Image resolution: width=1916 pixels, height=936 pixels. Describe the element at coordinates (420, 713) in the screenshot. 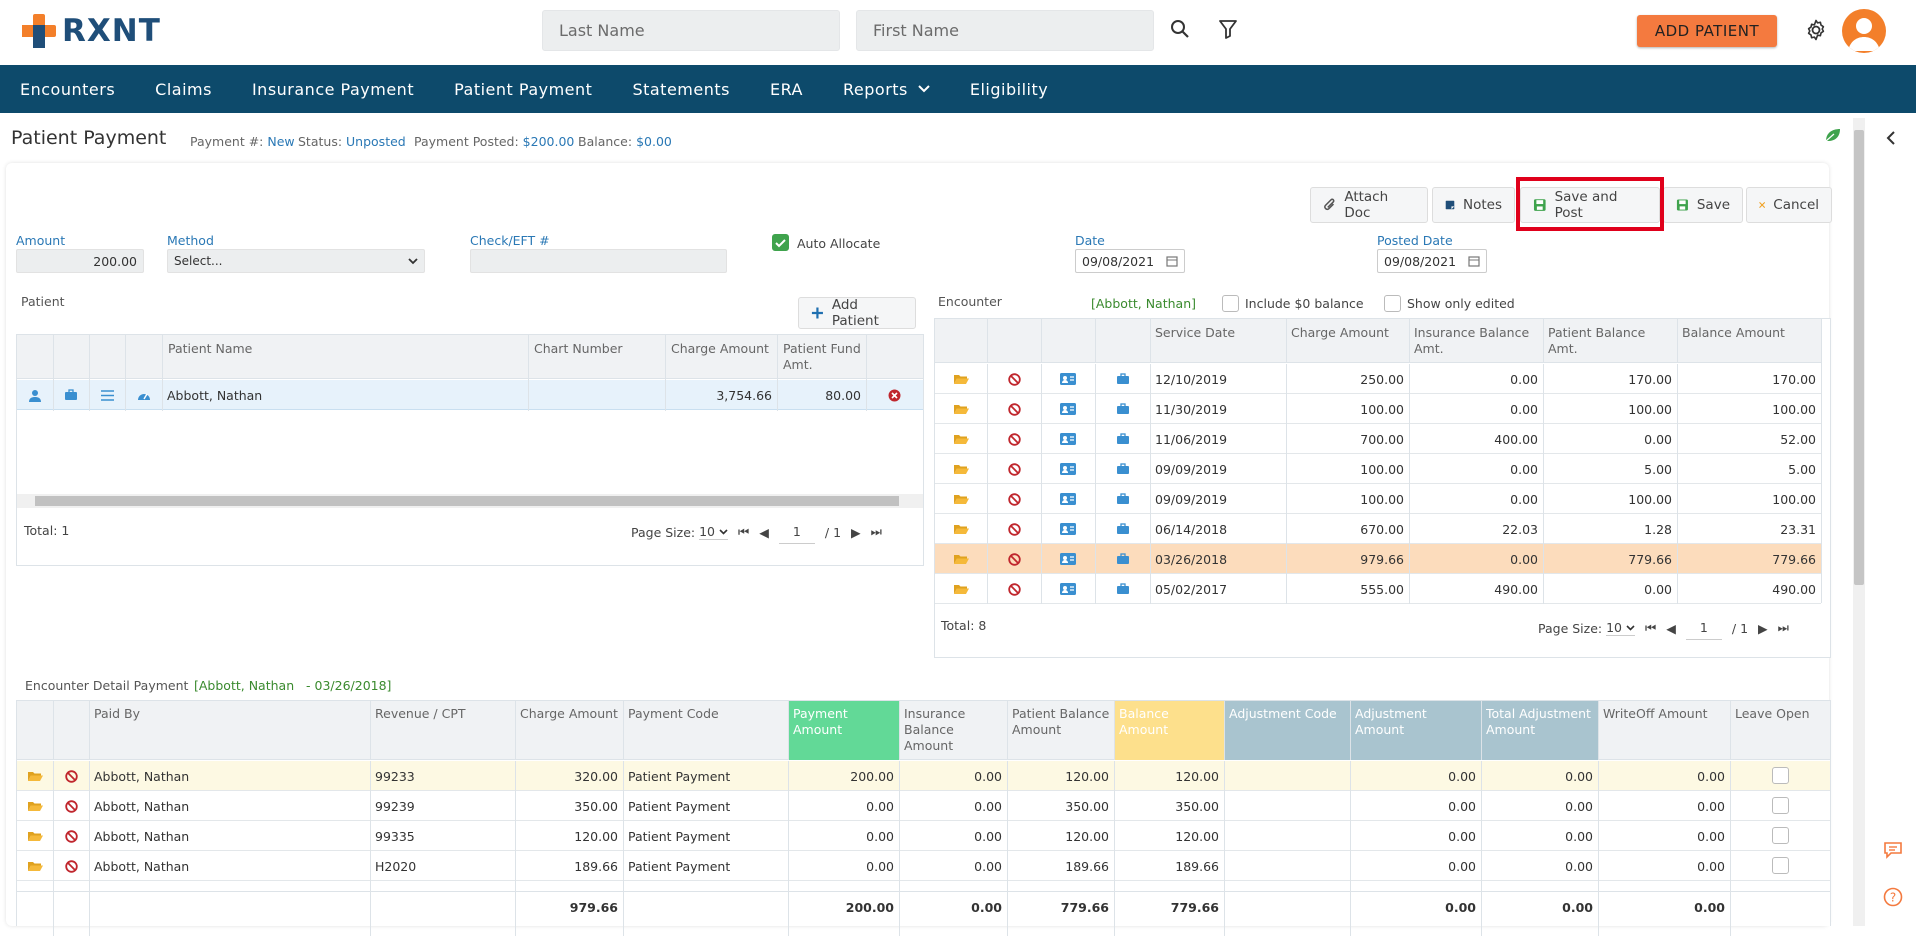

I see `detail-grid-col-header: Revenue / CPT` at that location.